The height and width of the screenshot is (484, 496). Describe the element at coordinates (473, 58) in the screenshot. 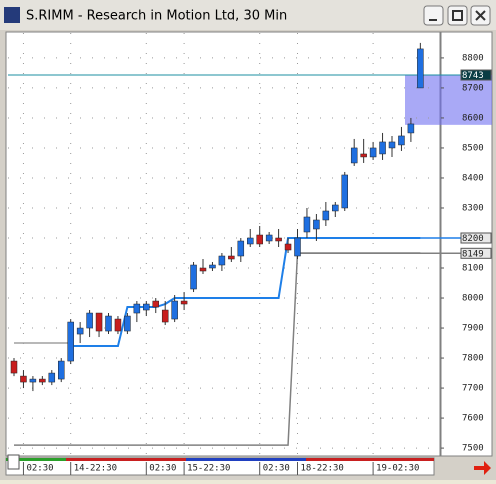

I see `y-tick-label: 8800` at that location.